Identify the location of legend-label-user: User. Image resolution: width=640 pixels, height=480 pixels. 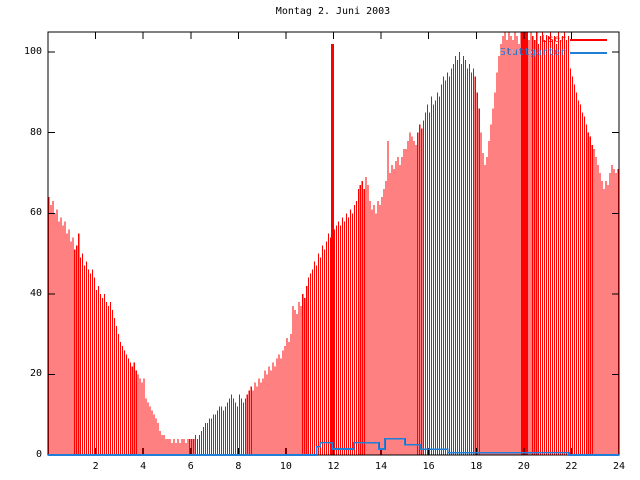
(553, 39).